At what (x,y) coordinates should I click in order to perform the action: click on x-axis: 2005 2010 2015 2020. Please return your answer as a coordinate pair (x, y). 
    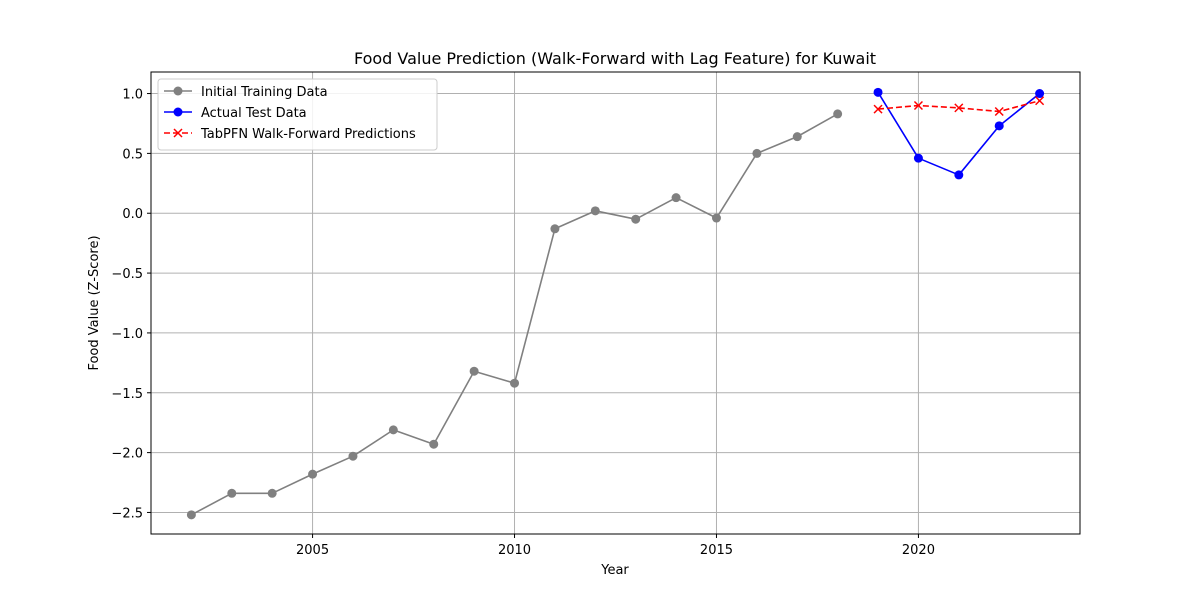
    Looking at the image, I should click on (615, 546).